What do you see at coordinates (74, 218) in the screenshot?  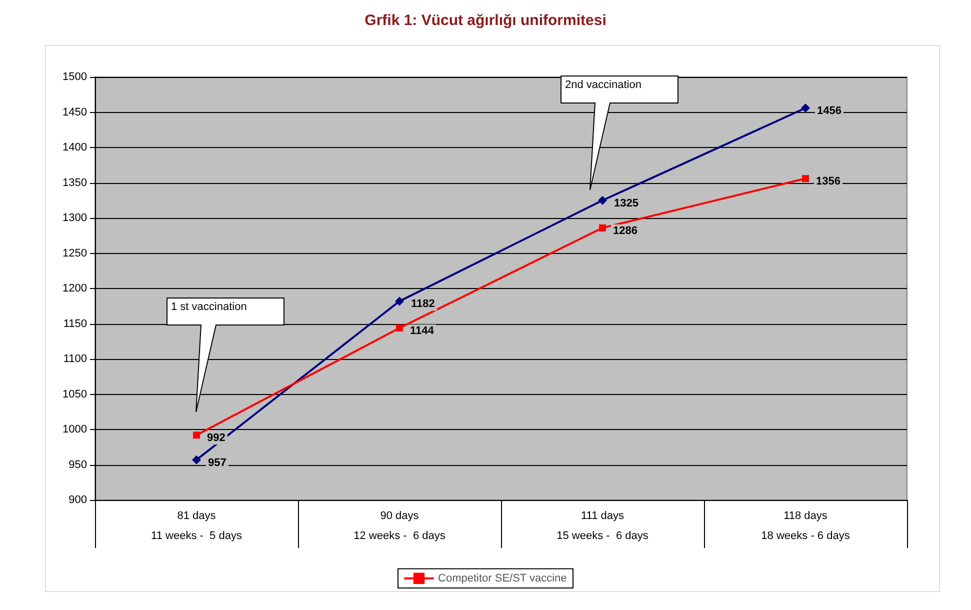 I see `y-tick-label: 1300` at bounding box center [74, 218].